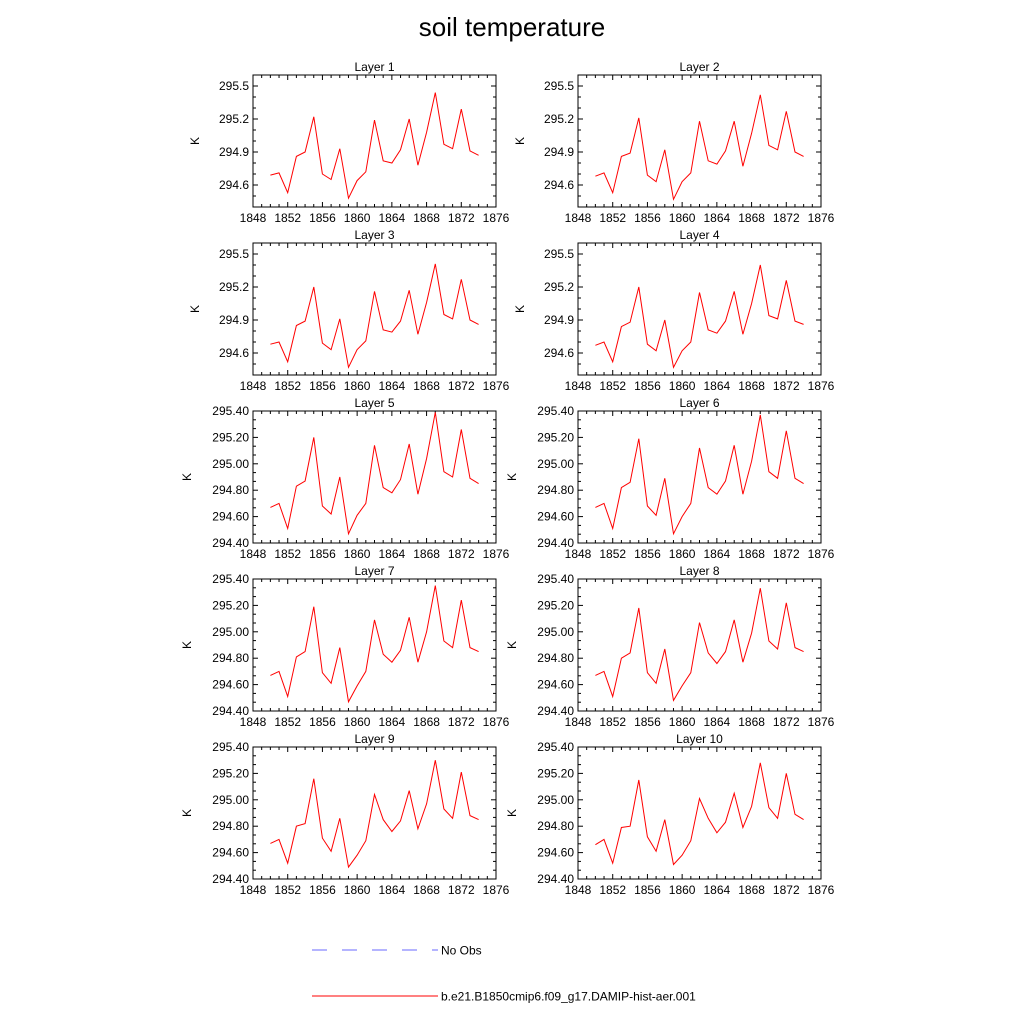 The width and height of the screenshot is (1024, 1024). I want to click on y-tick-label: 295.00, so click(555, 632).